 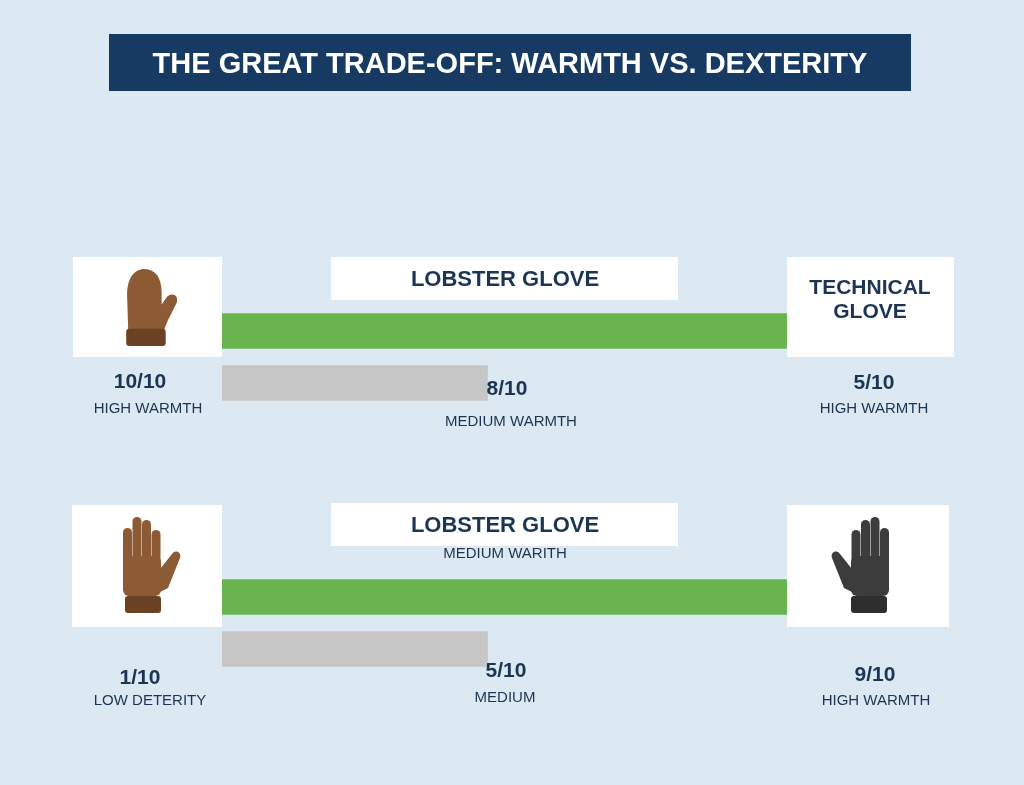 What do you see at coordinates (870, 299) in the screenshot?
I see `text: TECHNICAL GLOVE` at bounding box center [870, 299].